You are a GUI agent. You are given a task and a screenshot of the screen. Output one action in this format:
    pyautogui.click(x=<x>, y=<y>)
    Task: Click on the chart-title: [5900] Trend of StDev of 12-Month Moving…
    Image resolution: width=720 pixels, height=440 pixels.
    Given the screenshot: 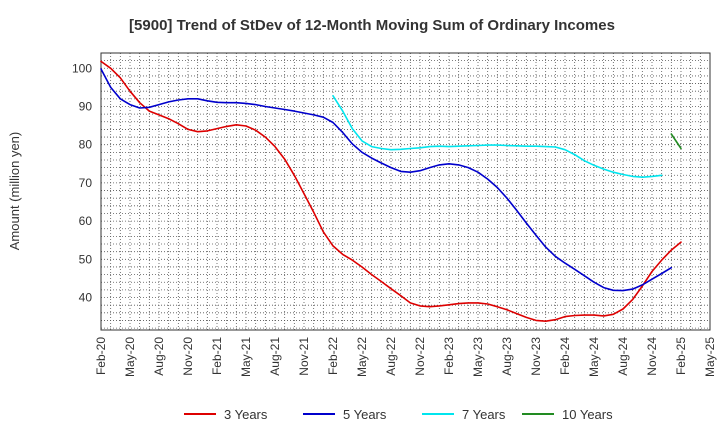 What is the action you would take?
    pyautogui.click(x=372, y=25)
    